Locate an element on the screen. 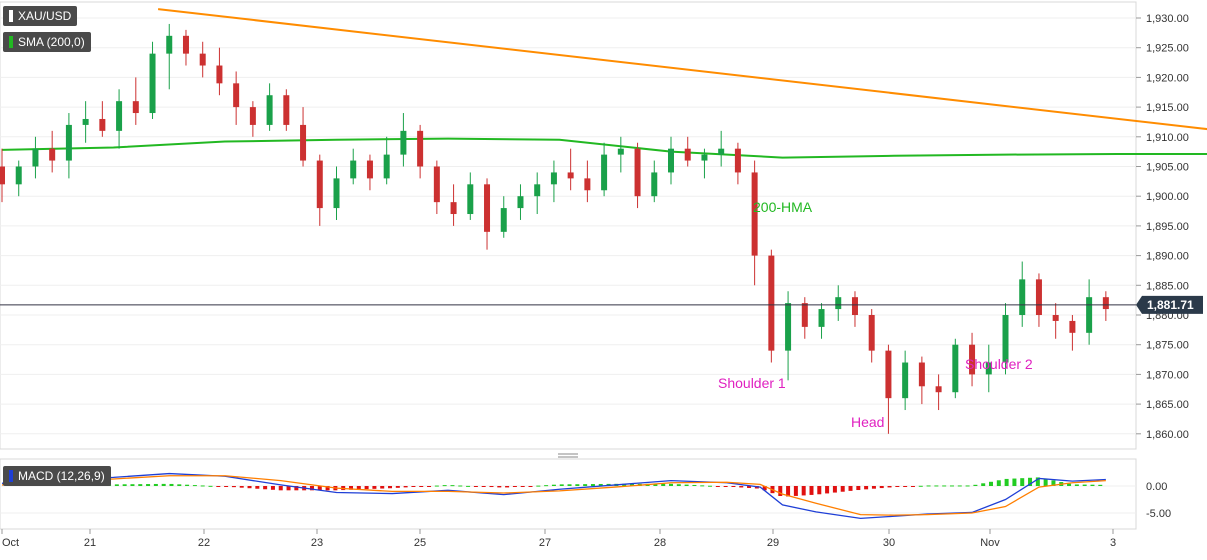 The image size is (1207, 560). macd-tick-label: -5.00 is located at coordinates (1158, 514).